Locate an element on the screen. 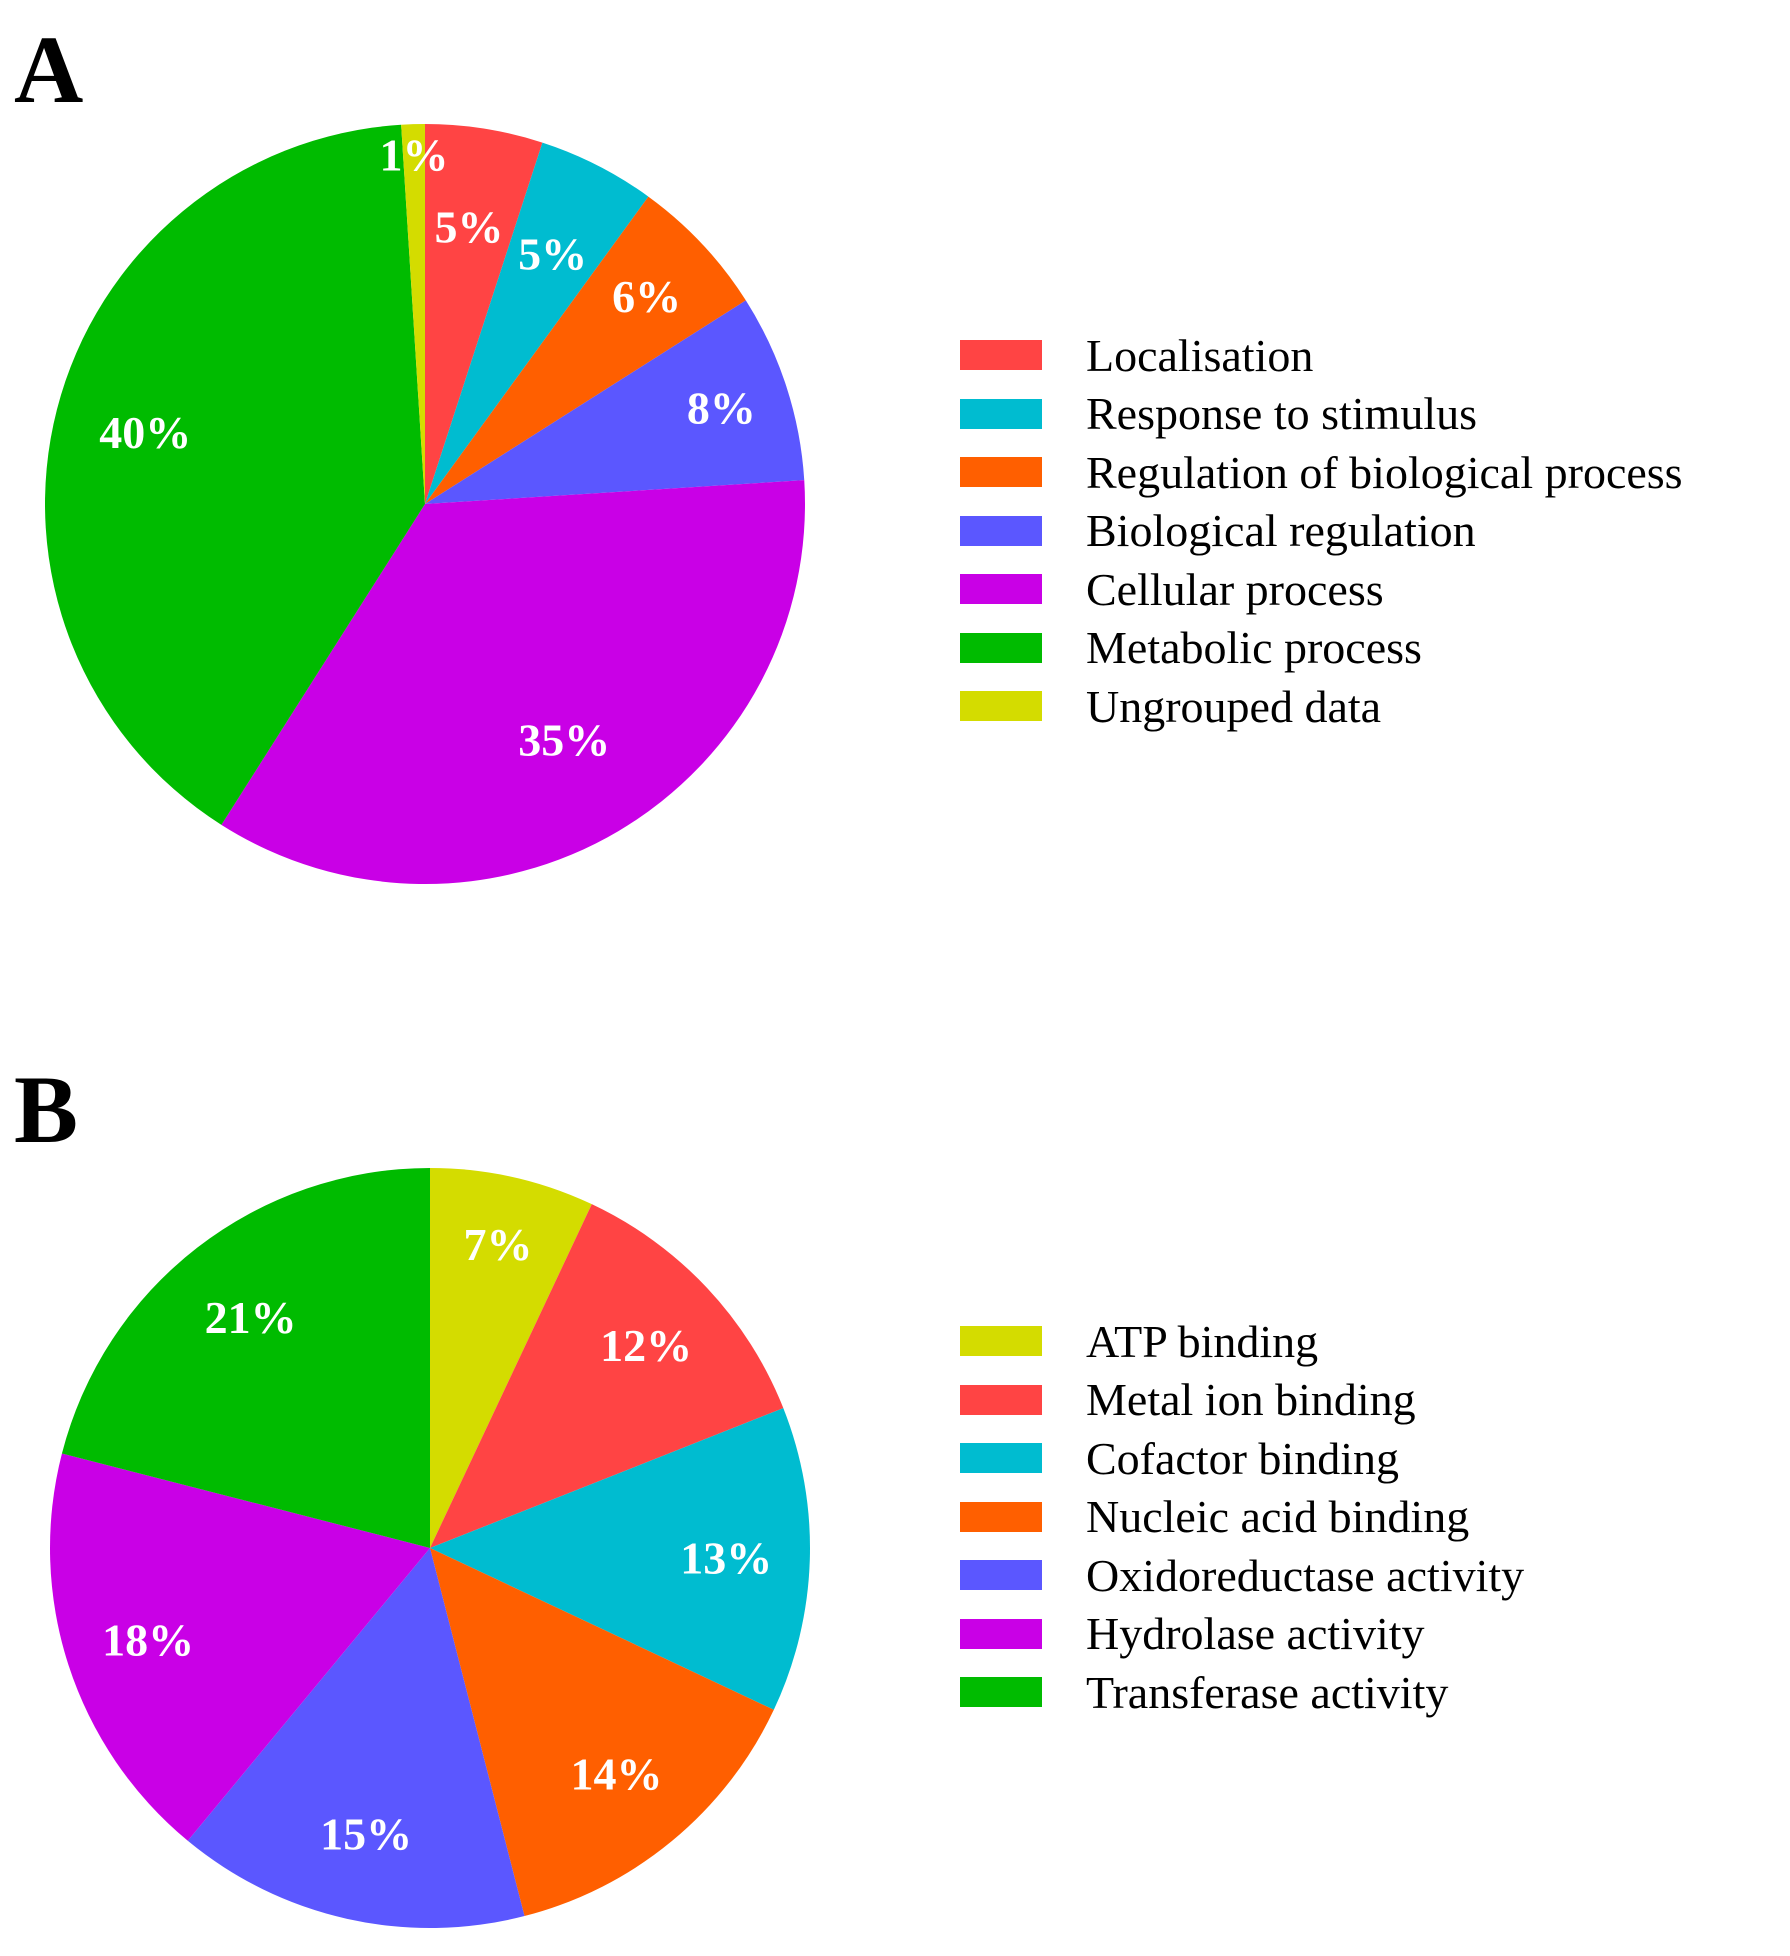 This screenshot has height=1956, width=1790. legend-a-item: Biological regulation is located at coordinates (1321, 531).